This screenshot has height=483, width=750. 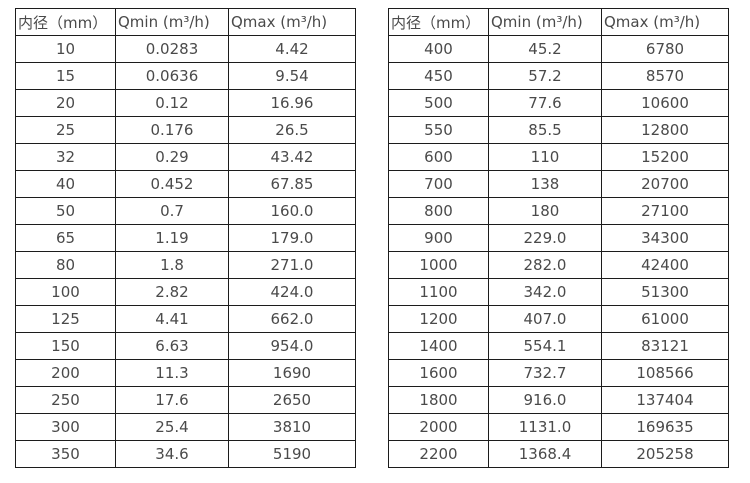 I want to click on table-row: 150 6.63 954.0, so click(x=185, y=346).